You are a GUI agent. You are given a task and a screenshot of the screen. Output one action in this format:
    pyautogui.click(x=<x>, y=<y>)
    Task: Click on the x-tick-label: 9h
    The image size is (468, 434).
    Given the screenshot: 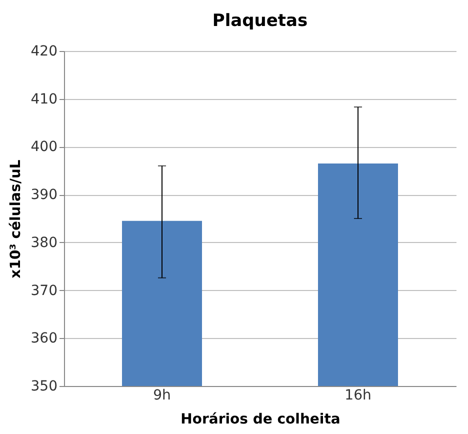 What is the action you would take?
    pyautogui.click(x=162, y=396)
    